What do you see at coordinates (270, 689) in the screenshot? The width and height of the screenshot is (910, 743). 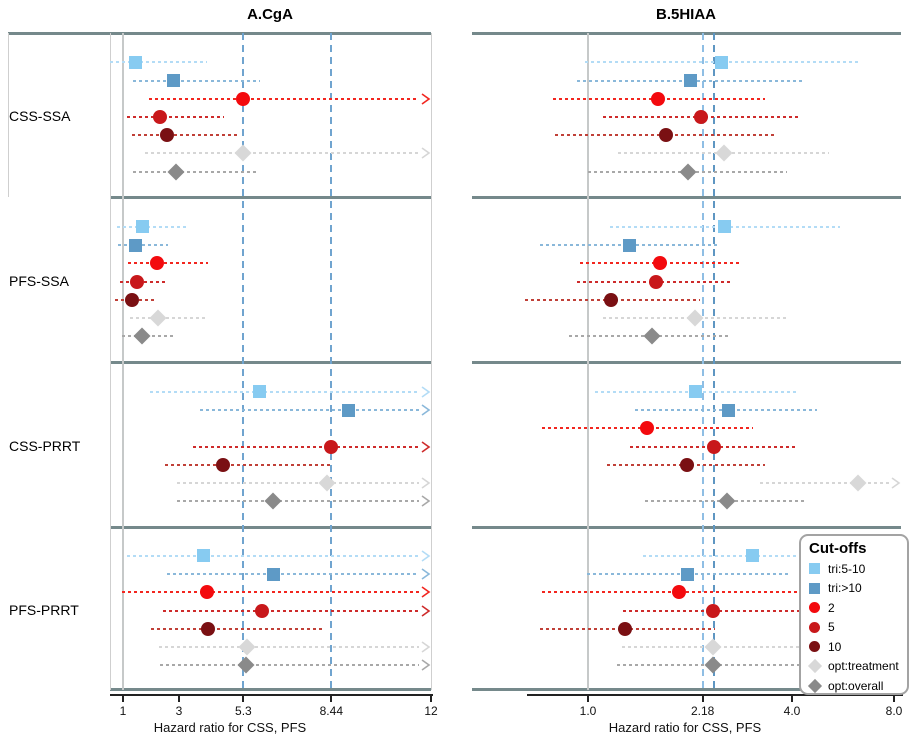 I see `panel-bottom-separator` at bounding box center [270, 689].